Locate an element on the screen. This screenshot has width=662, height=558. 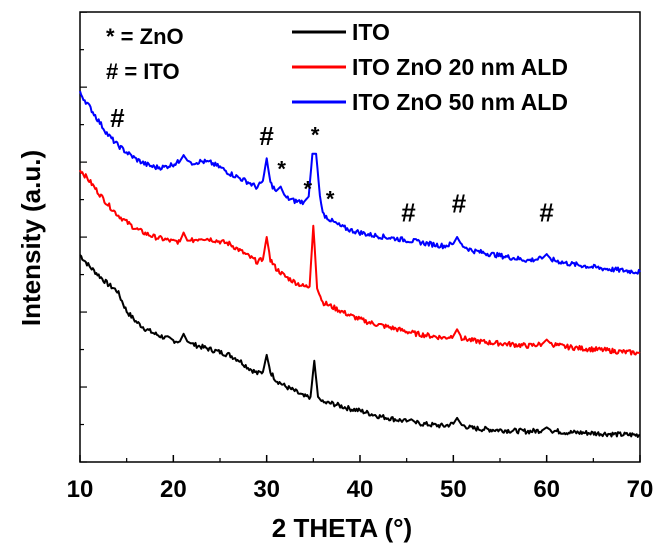
legend-label: ITO ZnO 20 nm ALD is located at coordinates (460, 67).